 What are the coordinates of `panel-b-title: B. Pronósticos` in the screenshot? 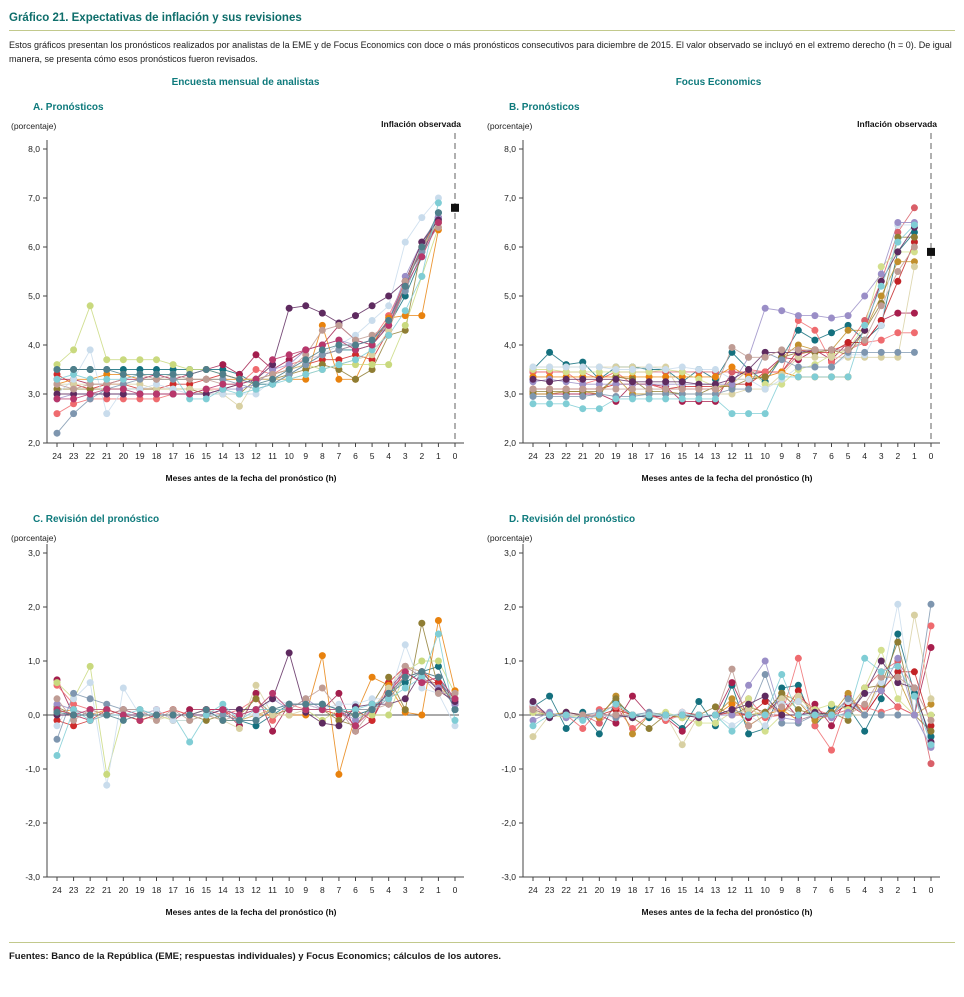 It's located at (544, 107).